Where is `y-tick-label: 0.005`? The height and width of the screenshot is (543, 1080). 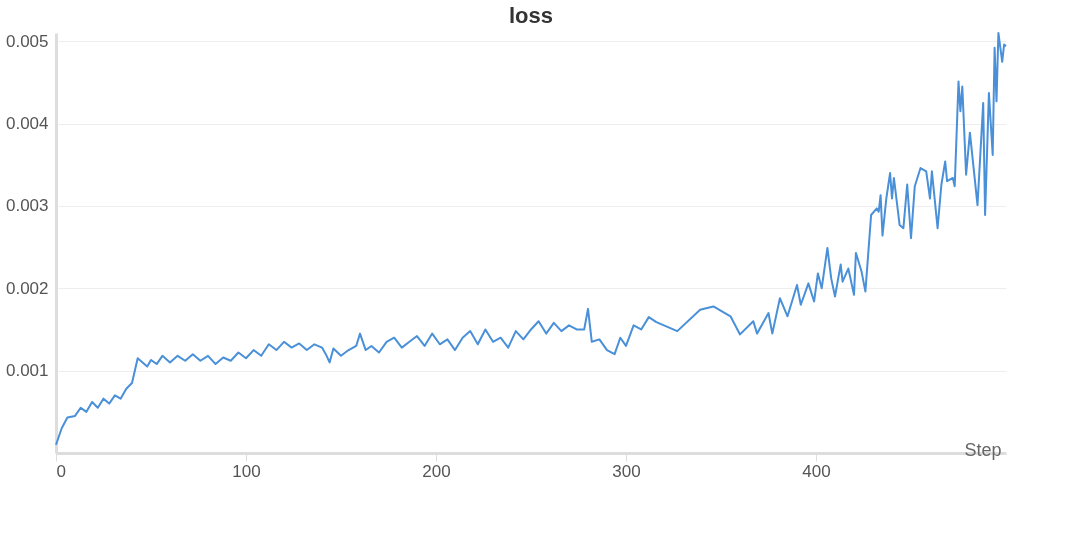
y-tick-label: 0.005 is located at coordinates (27, 41).